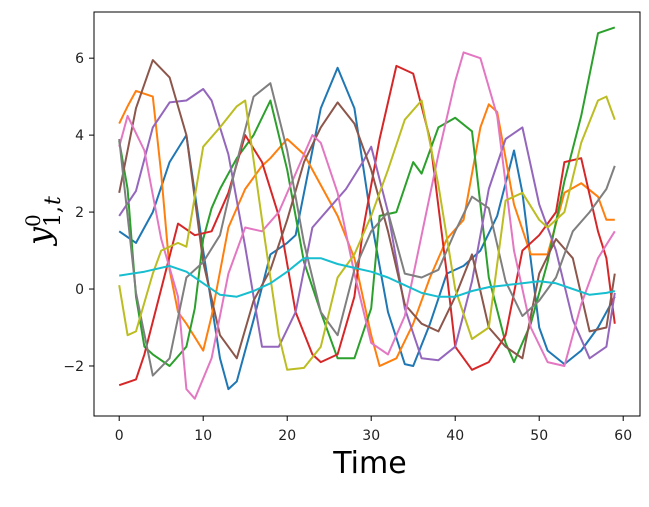  I want to click on x-tick-label: 60, so click(623, 436).